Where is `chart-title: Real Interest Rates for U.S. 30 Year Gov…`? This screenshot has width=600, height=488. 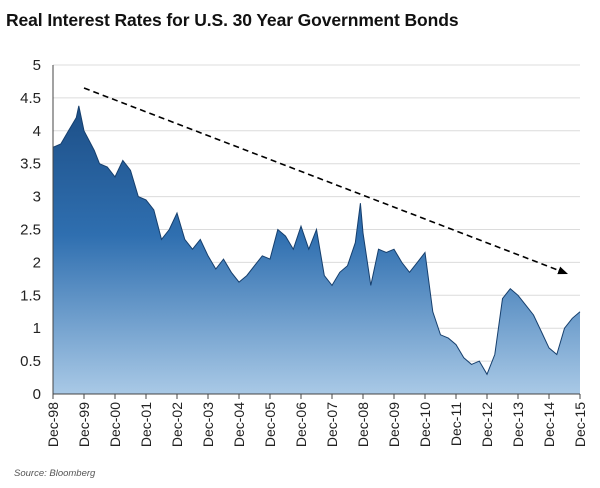
chart-title: Real Interest Rates for U.S. 30 Year Gov… is located at coordinates (232, 20).